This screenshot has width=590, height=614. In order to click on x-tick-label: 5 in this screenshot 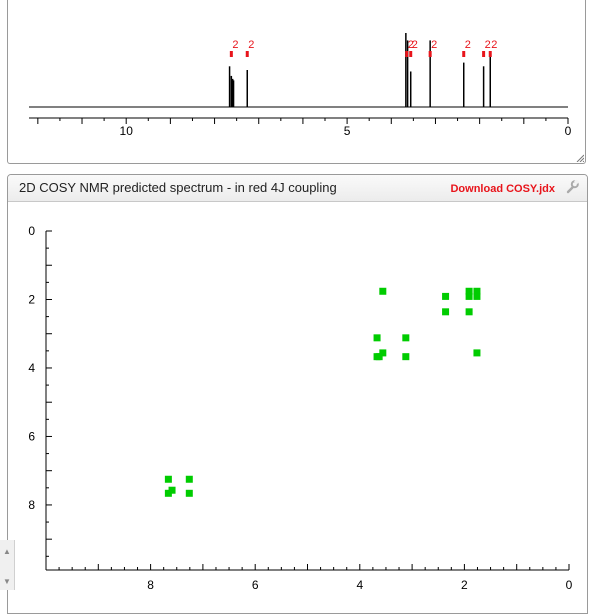, I will do `click(347, 131)`.